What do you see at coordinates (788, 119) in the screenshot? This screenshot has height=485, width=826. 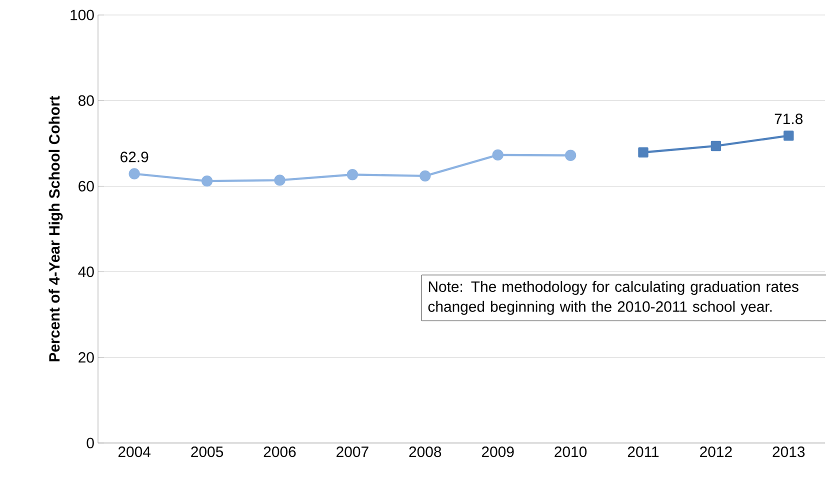 I see `data-label: 71.8` at bounding box center [788, 119].